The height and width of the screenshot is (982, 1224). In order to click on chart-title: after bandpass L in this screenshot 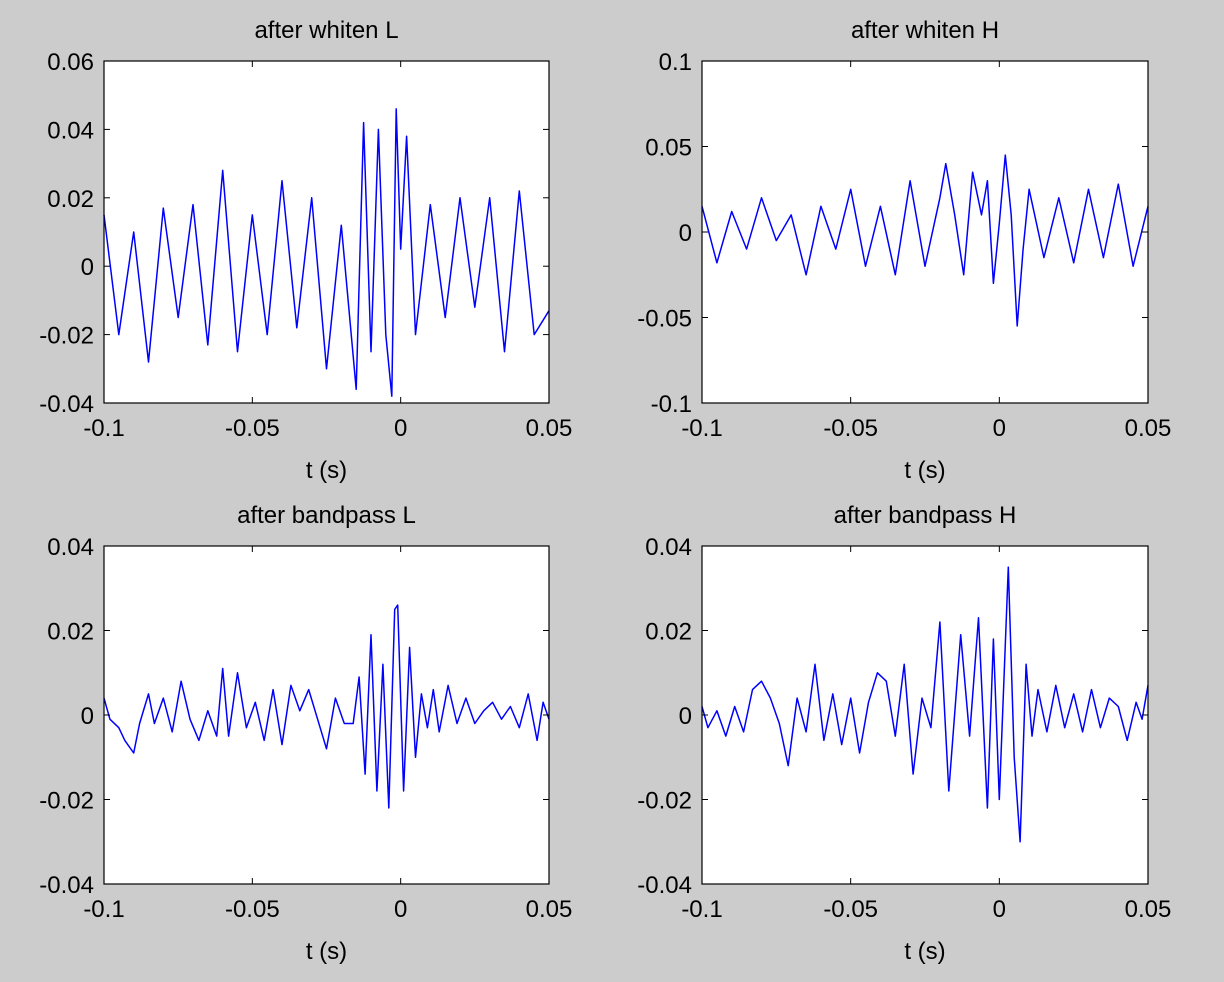, I will do `click(326, 515)`.